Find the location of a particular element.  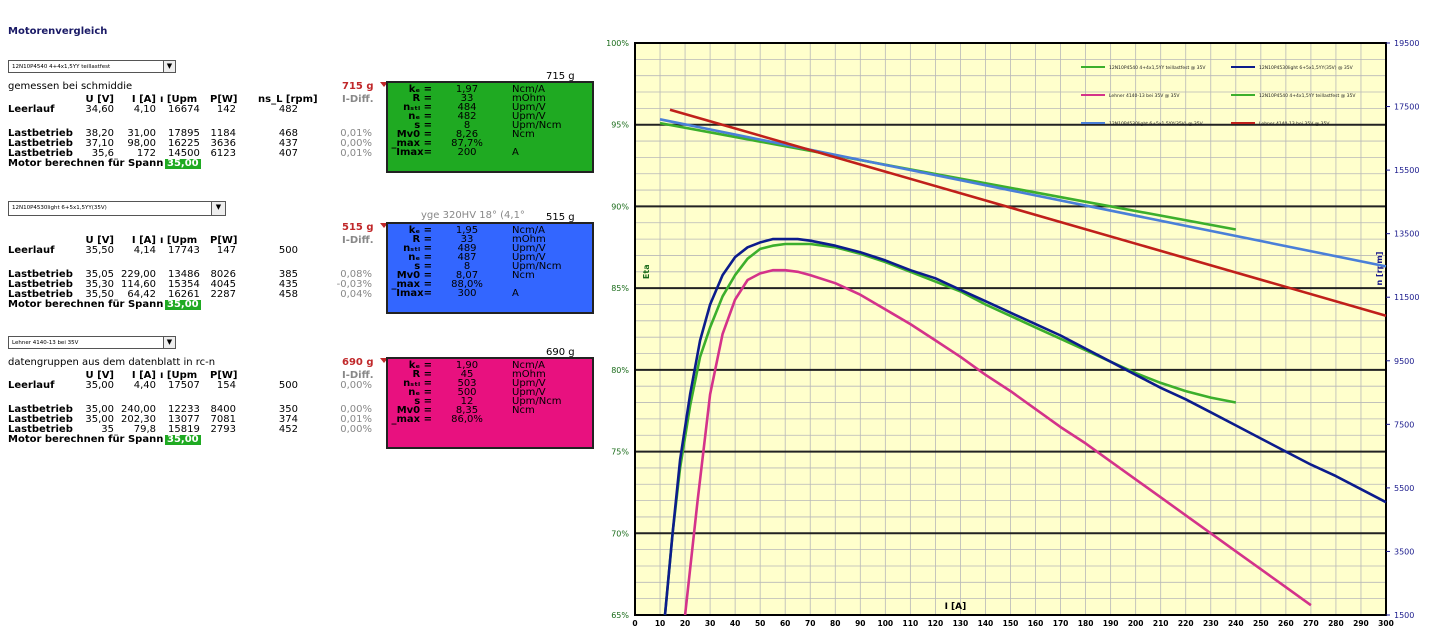

param-unit: mOhm is located at coordinates (529, 239).